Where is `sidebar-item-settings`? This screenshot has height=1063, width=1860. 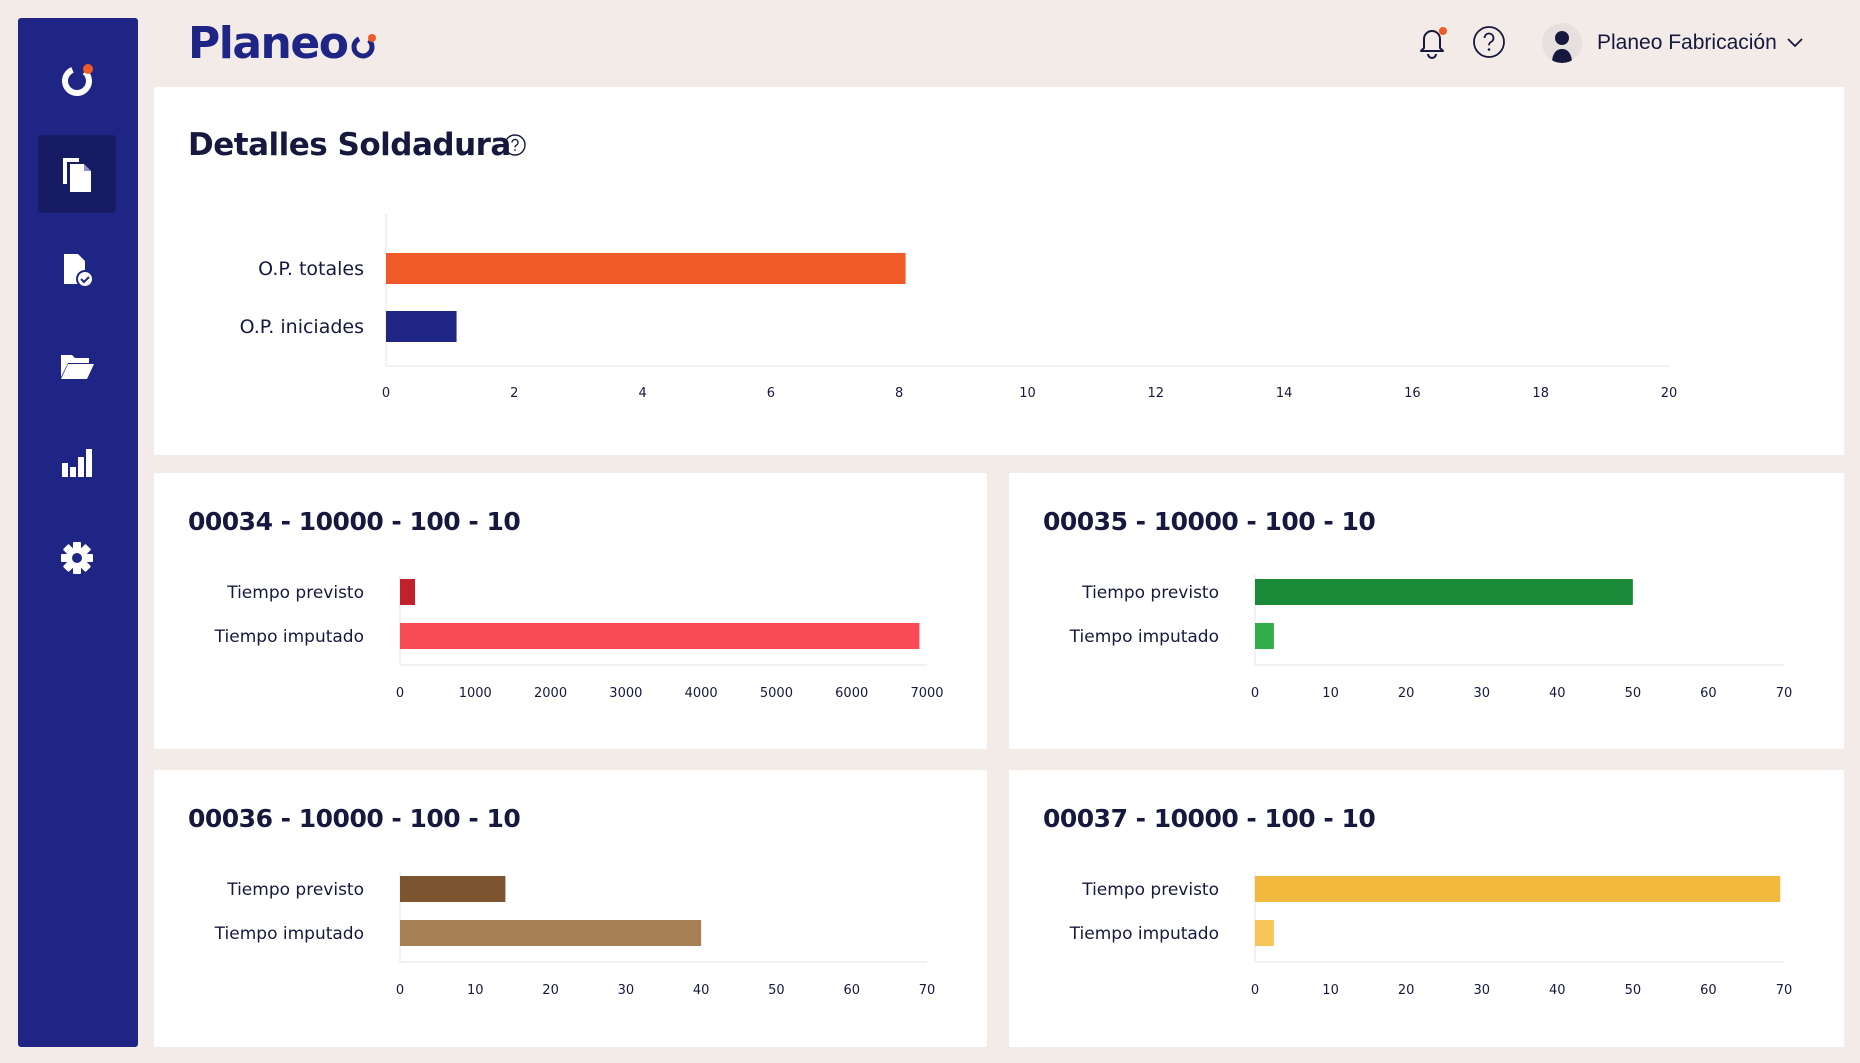 sidebar-item-settings is located at coordinates (77, 558).